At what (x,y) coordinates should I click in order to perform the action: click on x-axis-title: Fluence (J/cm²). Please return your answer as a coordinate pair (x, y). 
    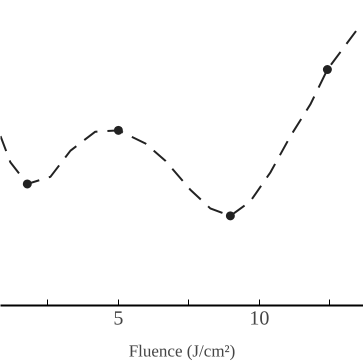
    Looking at the image, I should click on (182, 351).